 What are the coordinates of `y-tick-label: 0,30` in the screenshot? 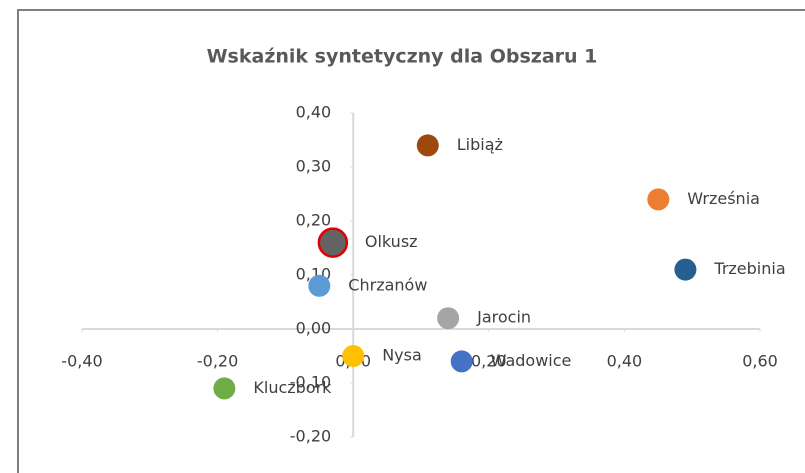 It's located at (314, 166).